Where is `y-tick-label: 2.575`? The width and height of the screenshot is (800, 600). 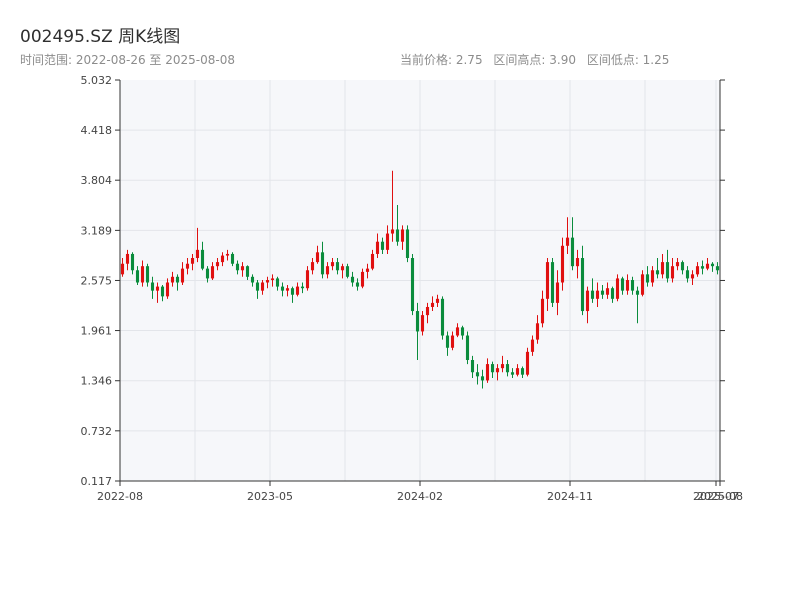 y-tick-label: 2.575 is located at coordinates (97, 280).